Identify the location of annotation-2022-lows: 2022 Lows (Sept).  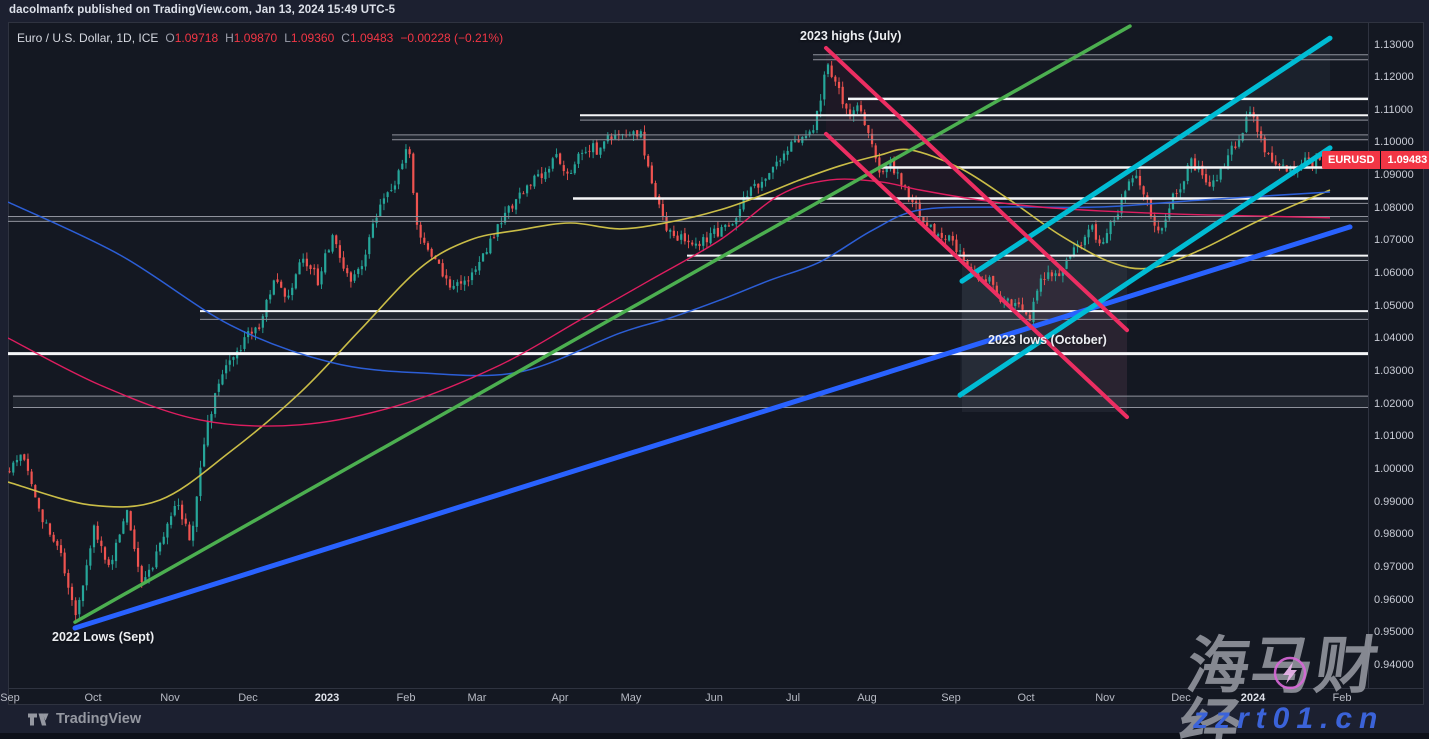
(103, 637).